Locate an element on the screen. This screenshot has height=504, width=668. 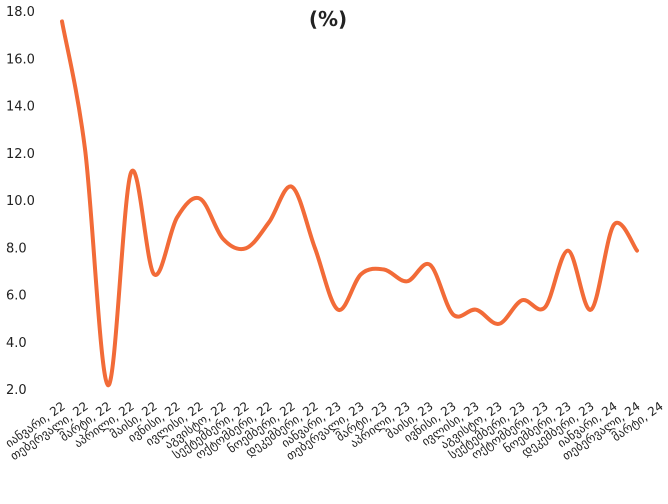
y-tick-label: 2.0 is located at coordinates (16, 390).